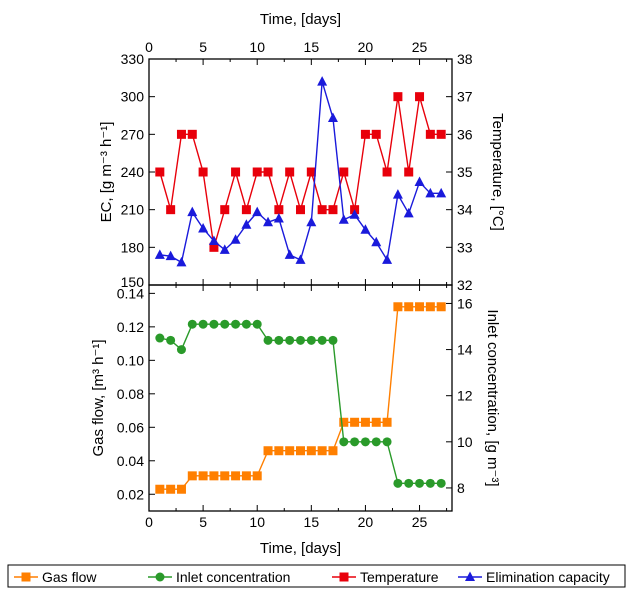 This screenshot has height=591, width=633. I want to click on y-right-tick-label: 35, so click(465, 172).